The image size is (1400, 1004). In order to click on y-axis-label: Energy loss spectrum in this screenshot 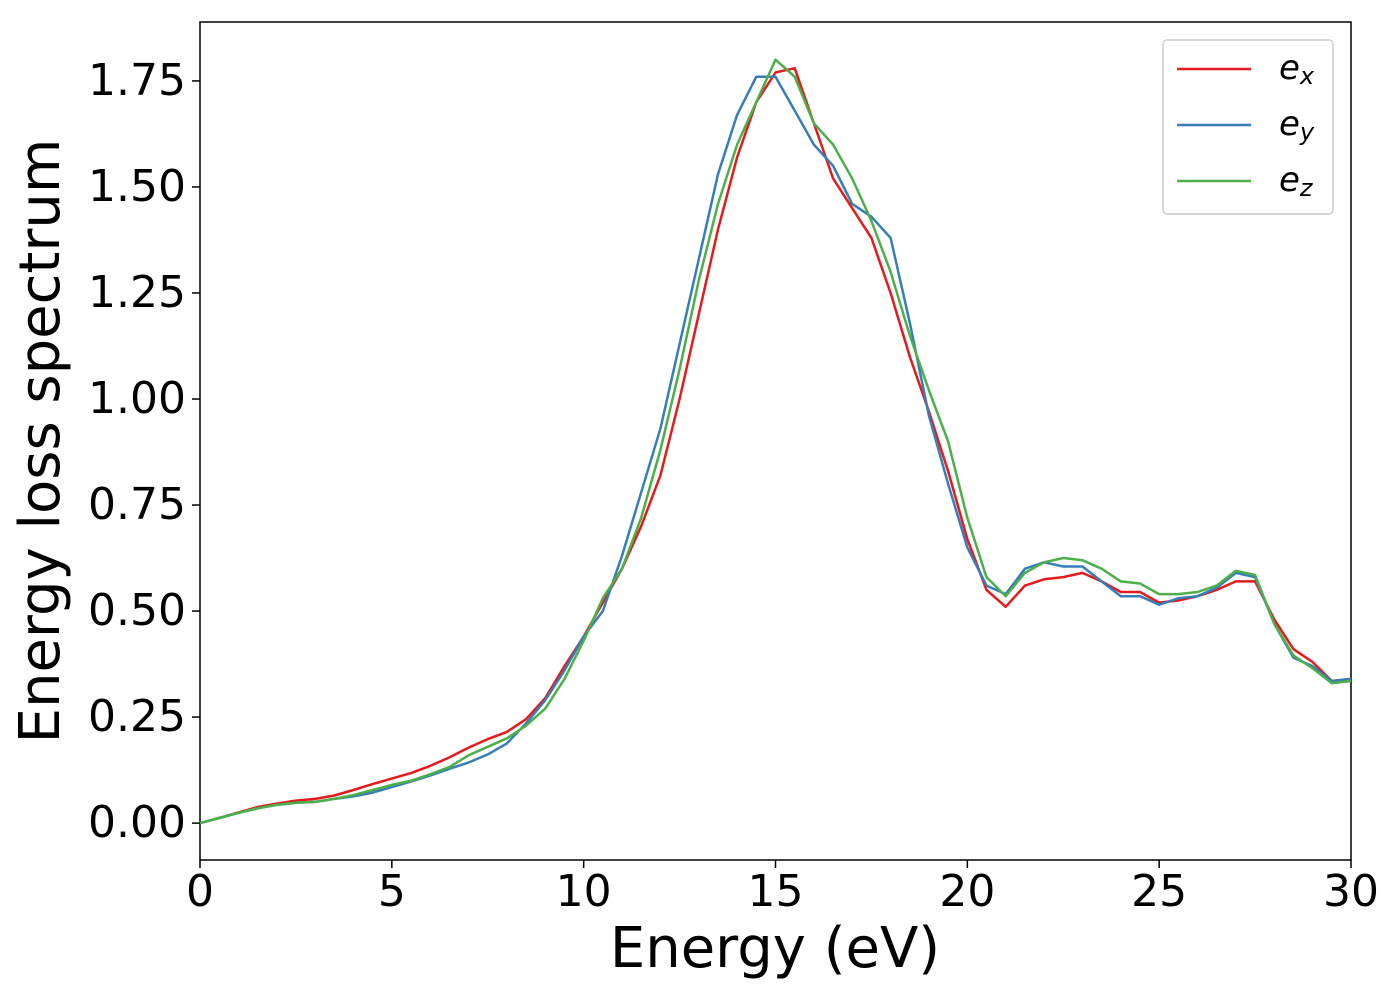, I will do `click(40, 441)`.